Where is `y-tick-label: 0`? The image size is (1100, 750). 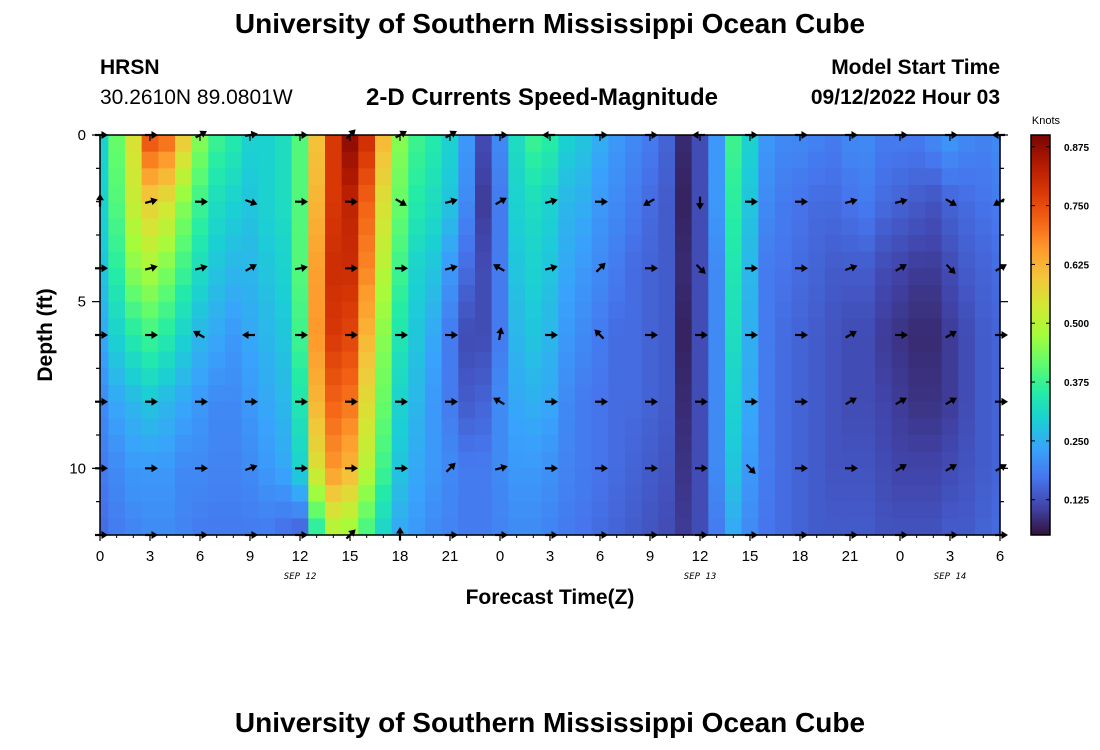 y-tick-label: 0 is located at coordinates (82, 135).